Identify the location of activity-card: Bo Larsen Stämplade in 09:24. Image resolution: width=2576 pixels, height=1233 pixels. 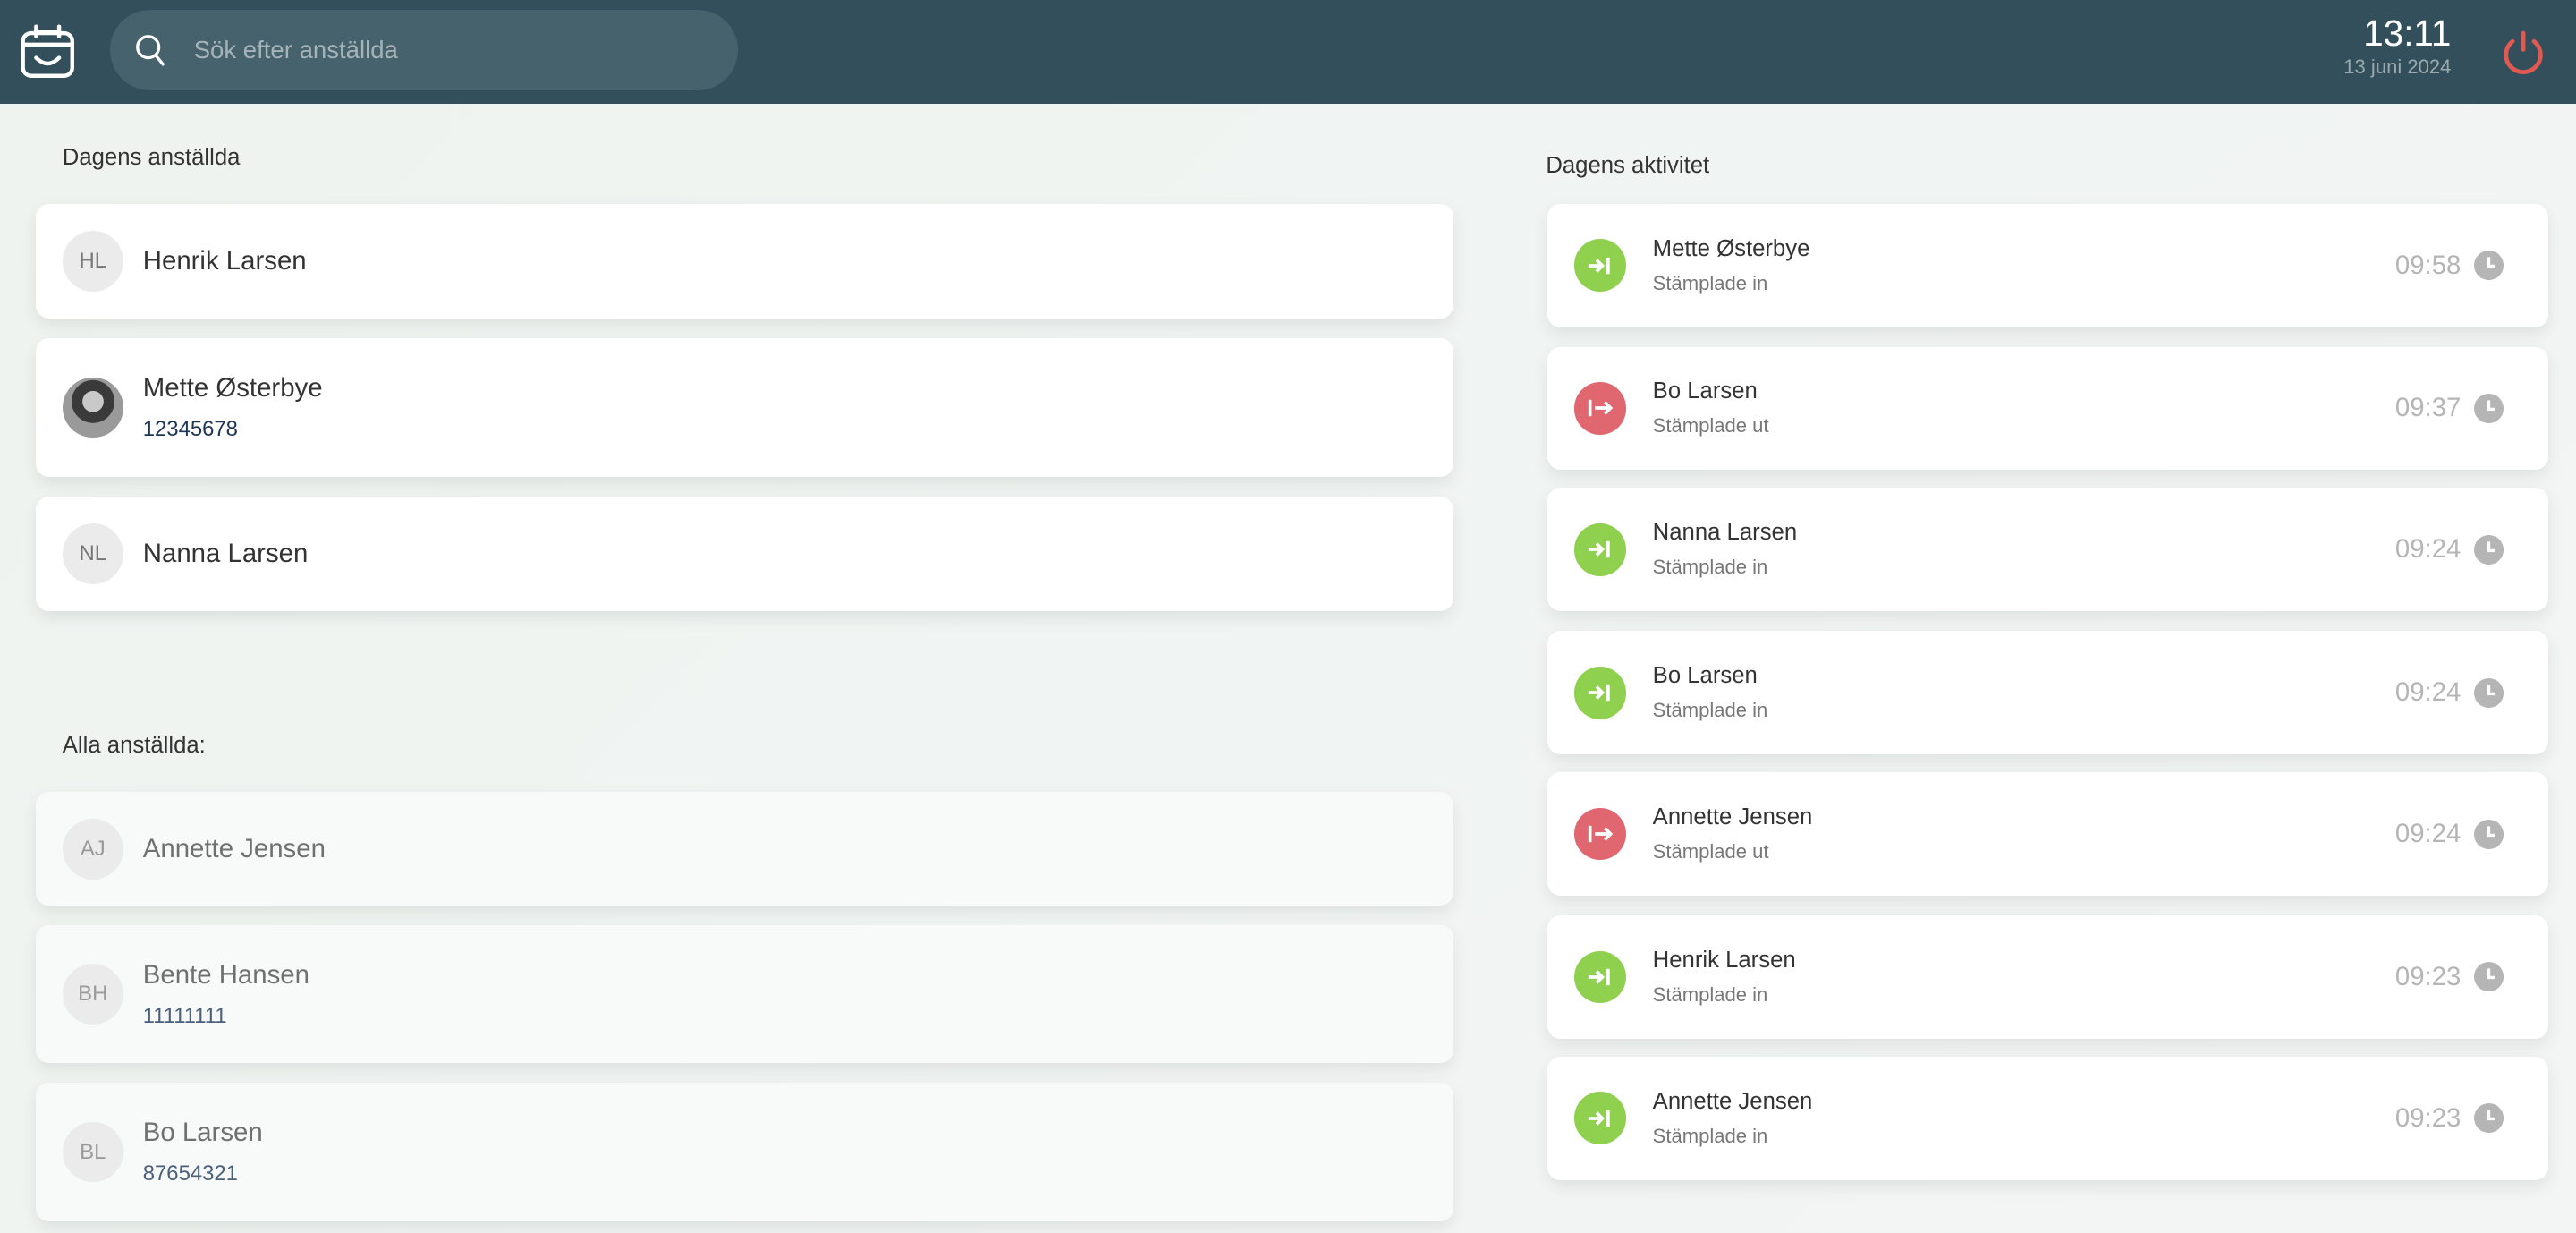
(2047, 693).